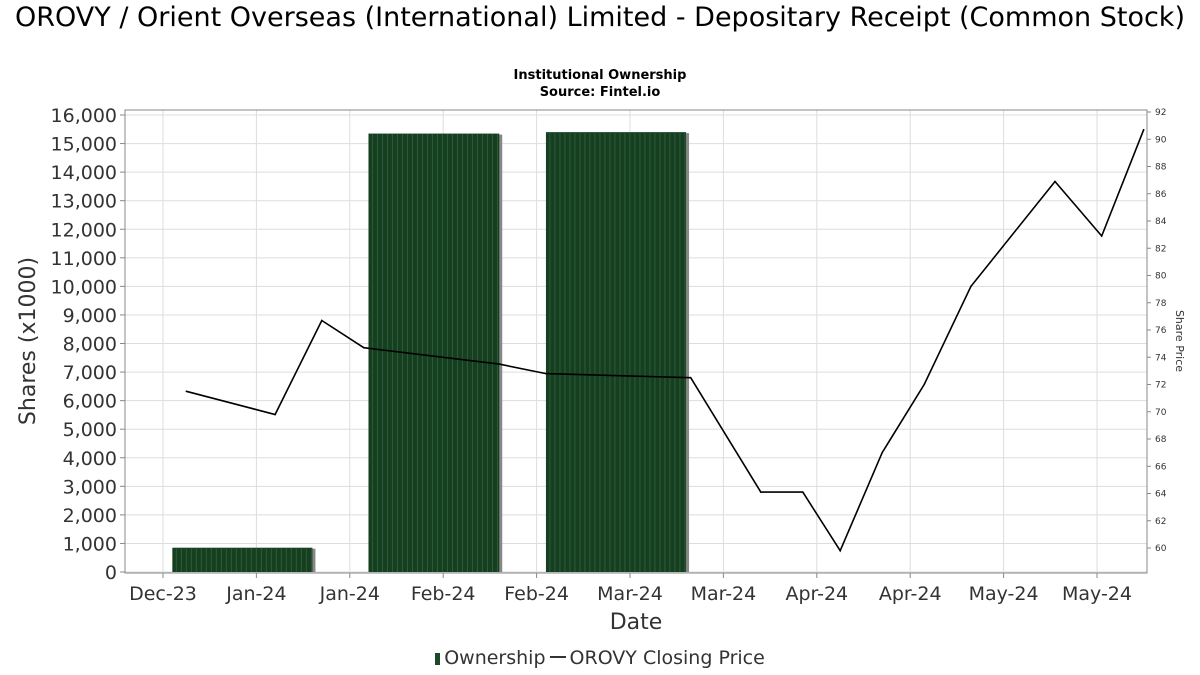 The image size is (1200, 675). Describe the element at coordinates (90, 373) in the screenshot. I see `y-tick-label: 7,000` at that location.